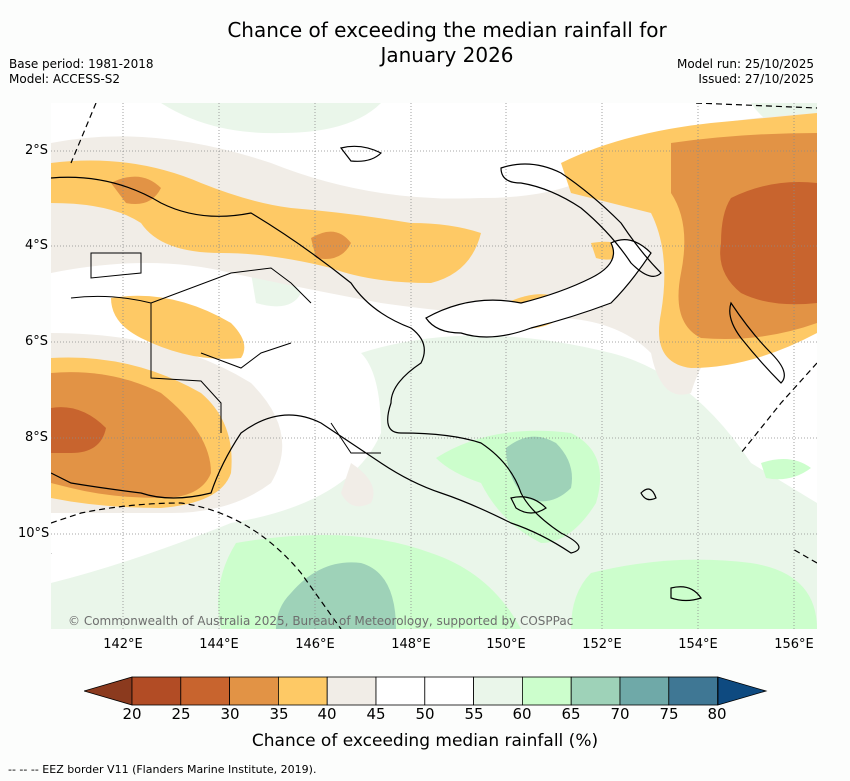  Describe the element at coordinates (81, 64) in the screenshot. I see `base-period: Base period: 1981-2018` at that location.